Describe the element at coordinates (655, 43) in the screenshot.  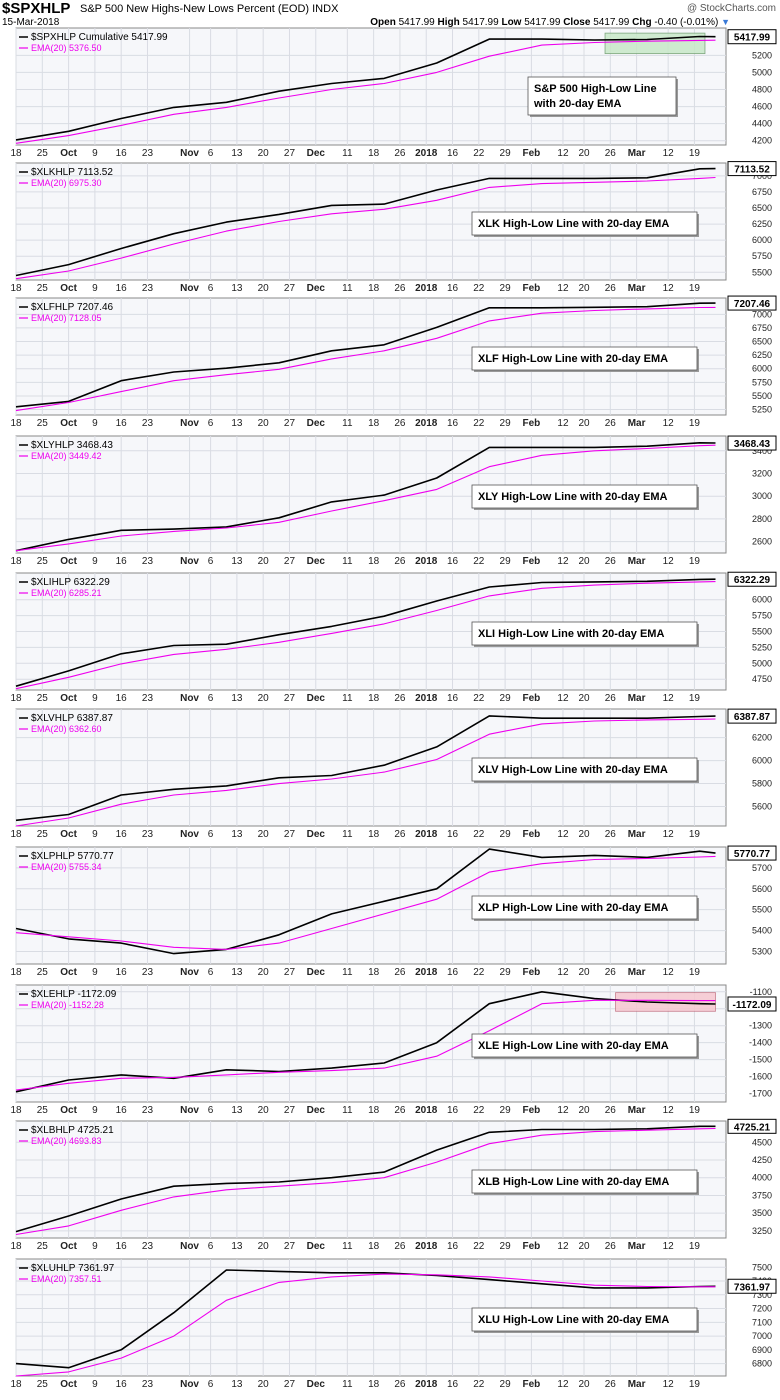
I see `highlight-box` at that location.